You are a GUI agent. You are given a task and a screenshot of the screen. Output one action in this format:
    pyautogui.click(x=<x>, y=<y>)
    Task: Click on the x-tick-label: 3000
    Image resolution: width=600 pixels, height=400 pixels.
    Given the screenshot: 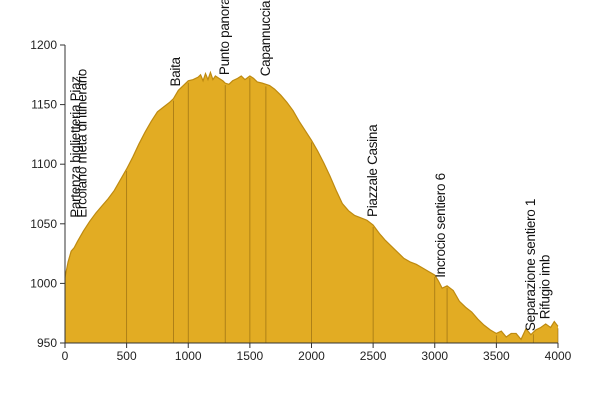 What is the action you would take?
    pyautogui.click(x=434, y=356)
    